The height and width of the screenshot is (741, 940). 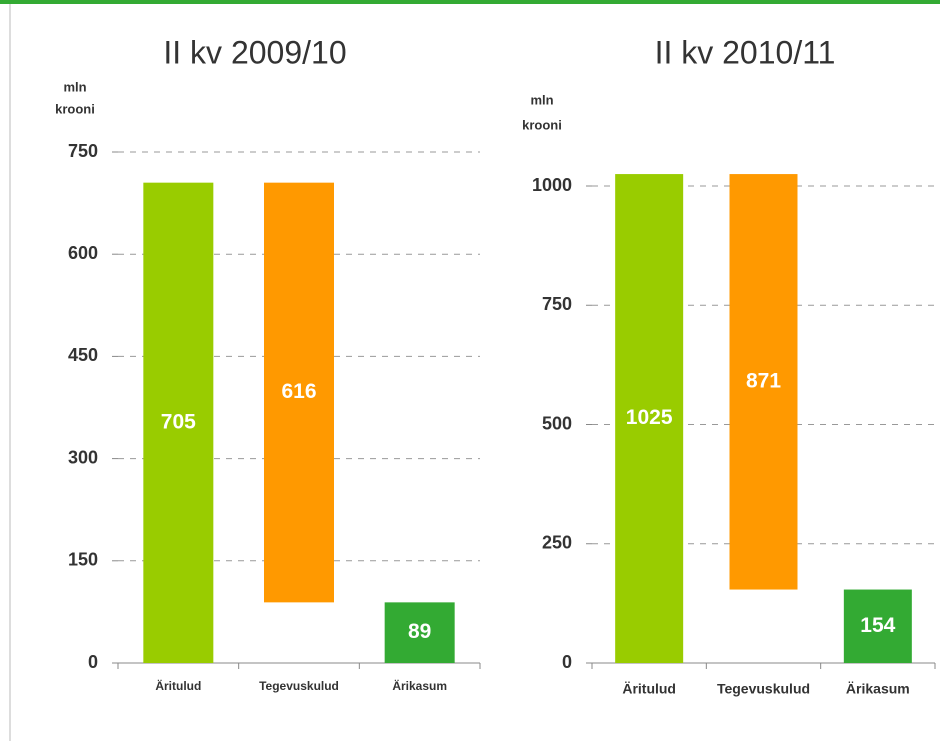 I want to click on value-label: 1025, so click(x=649, y=417).